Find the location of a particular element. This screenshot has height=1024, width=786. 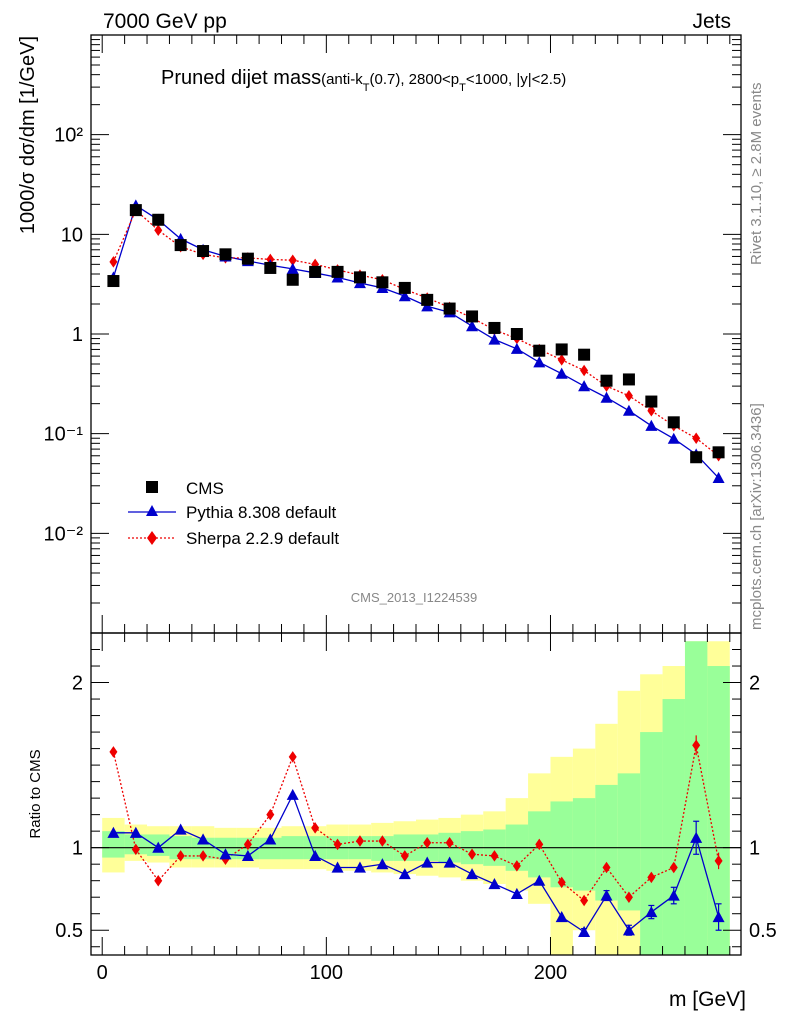

ratio-y-tick-label-right: 2 is located at coordinates (754, 684).